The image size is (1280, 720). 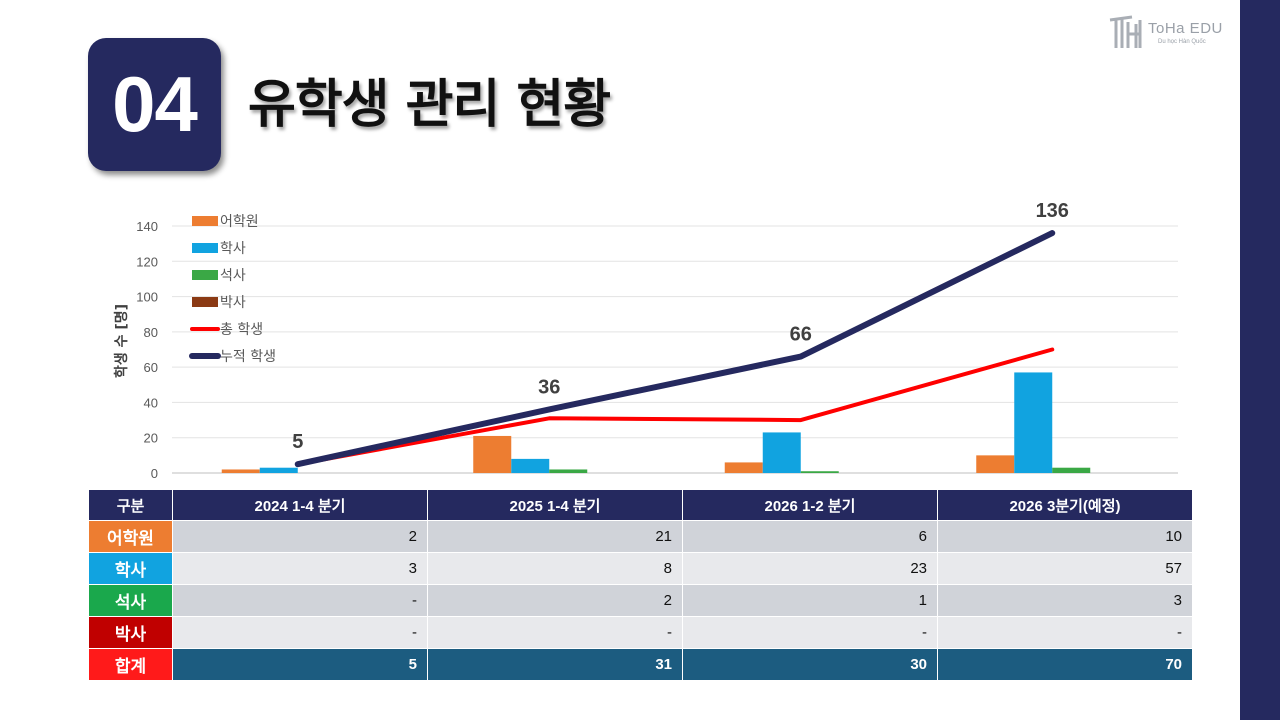 What do you see at coordinates (130, 664) in the screenshot?
I see `row-label-total: 합계` at bounding box center [130, 664].